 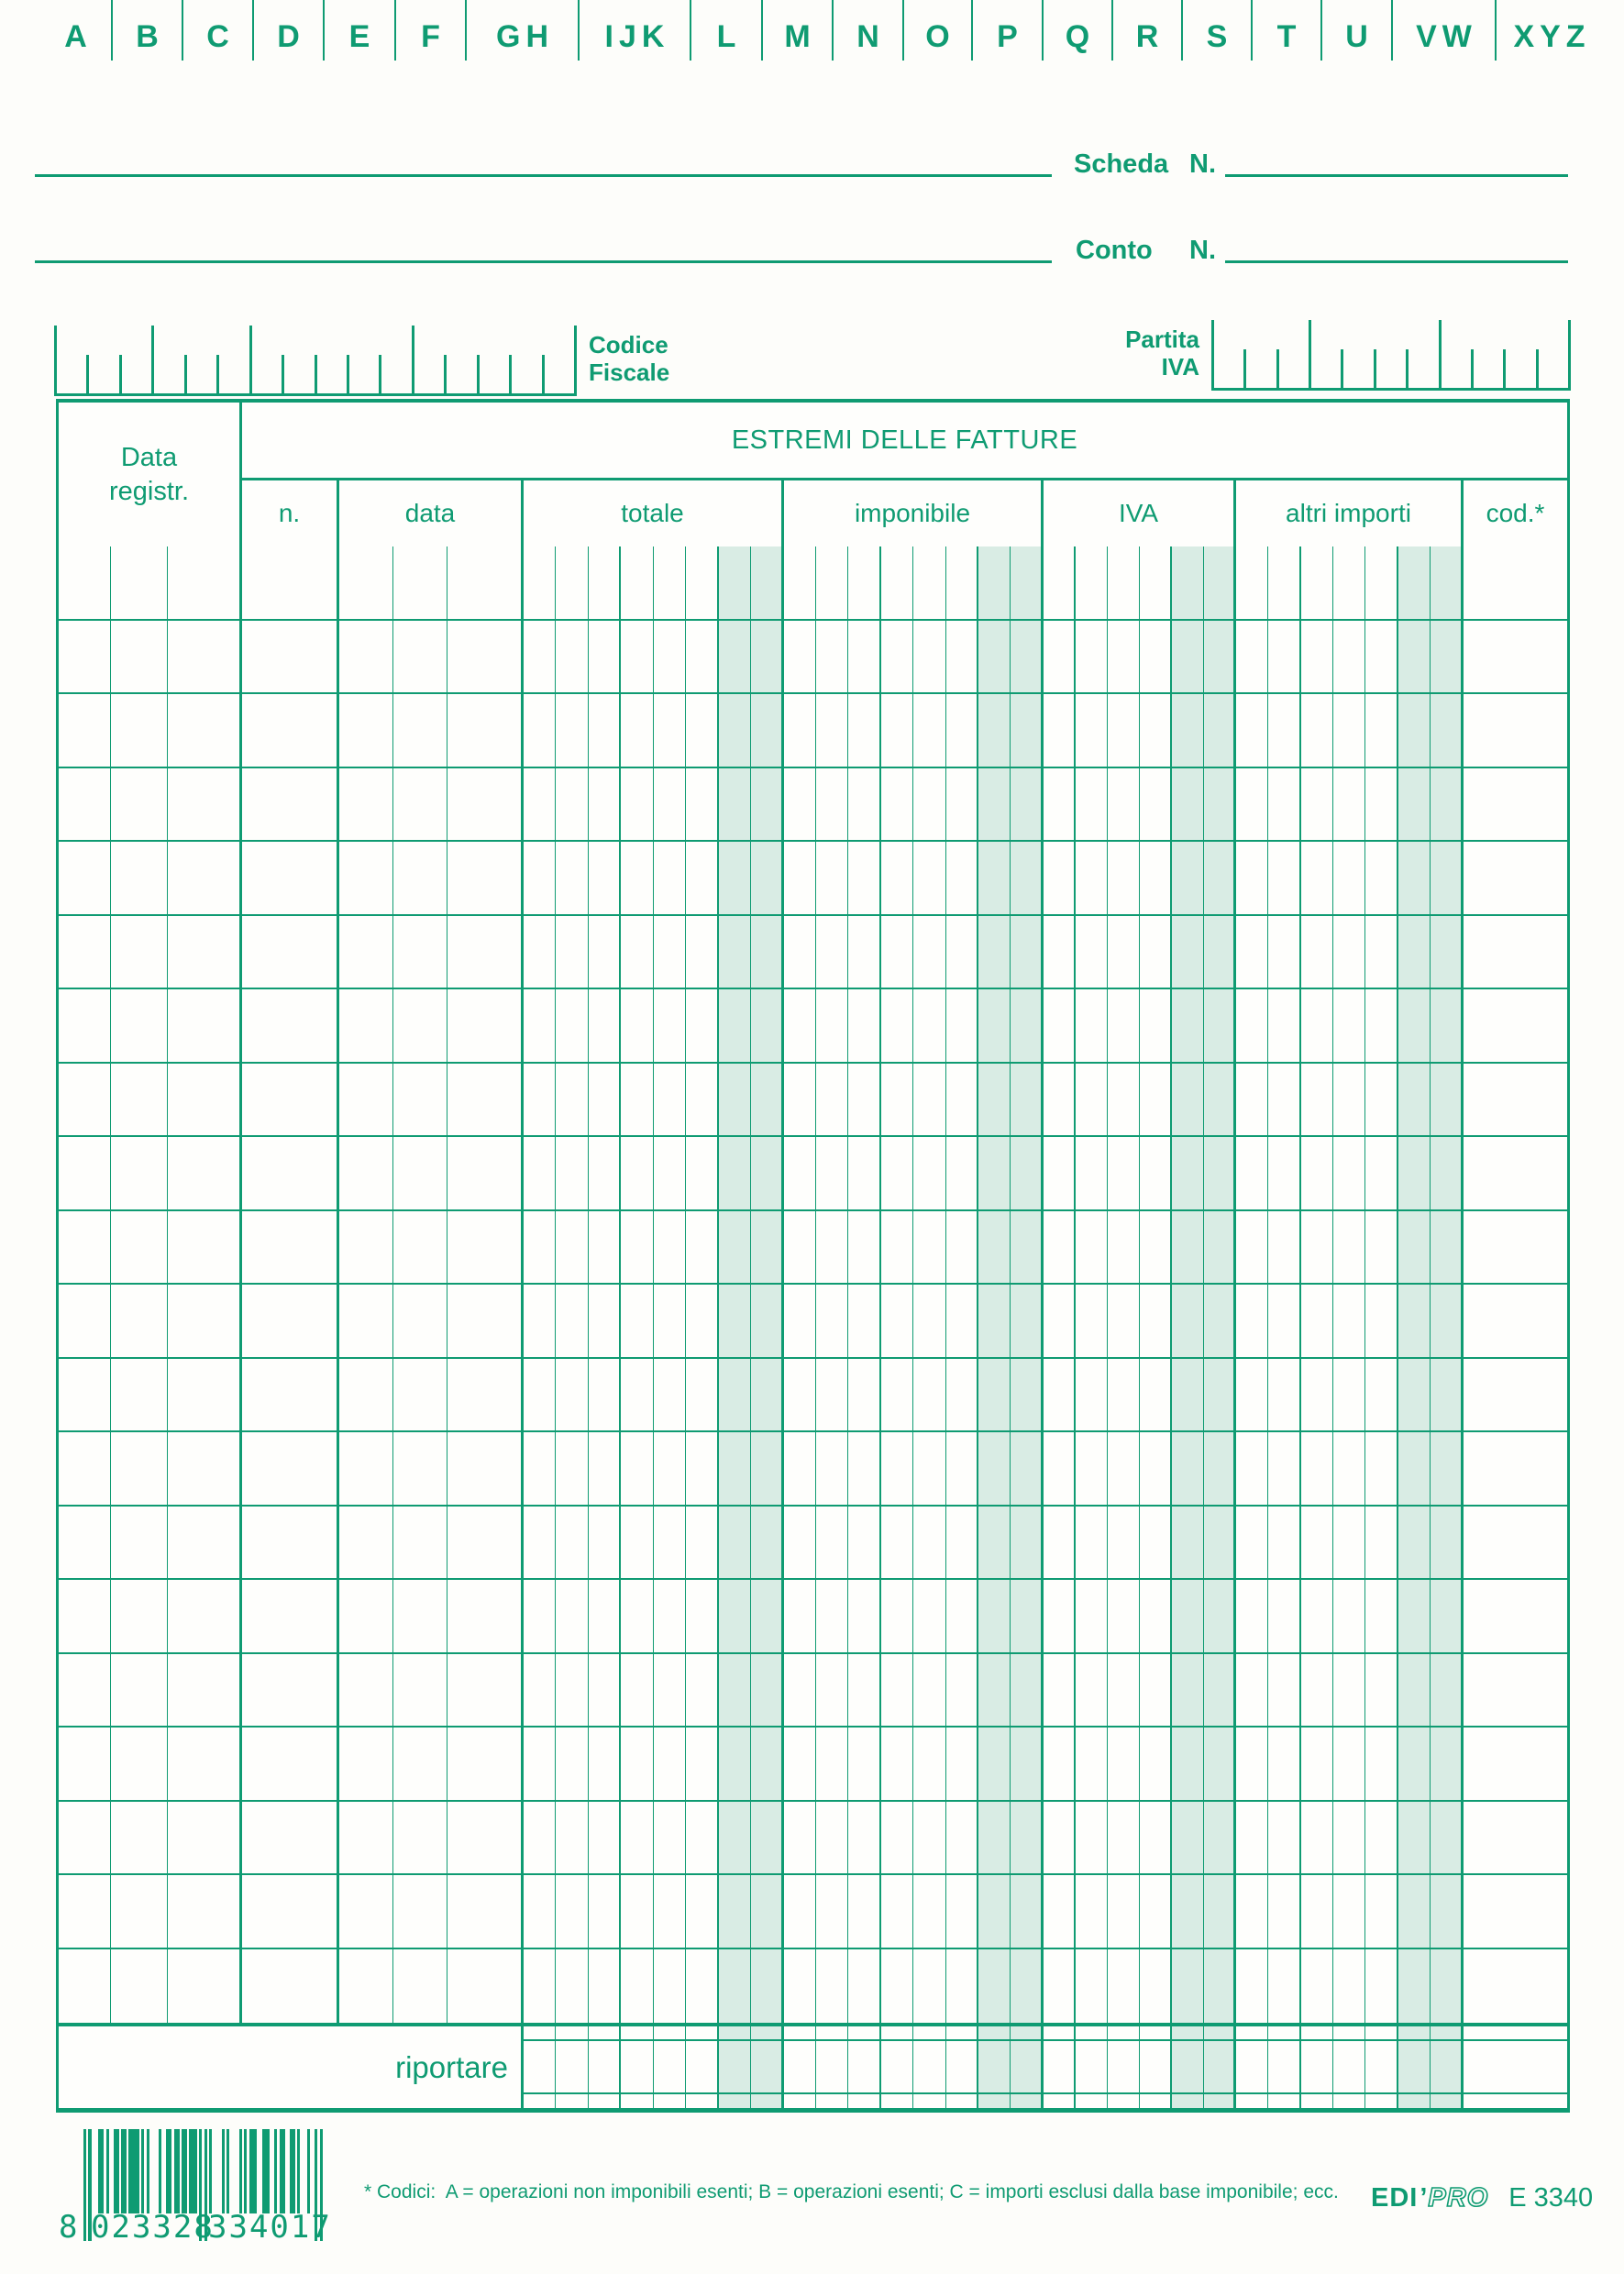 I want to click on riportare-label: riportare, so click(x=291, y=2067).